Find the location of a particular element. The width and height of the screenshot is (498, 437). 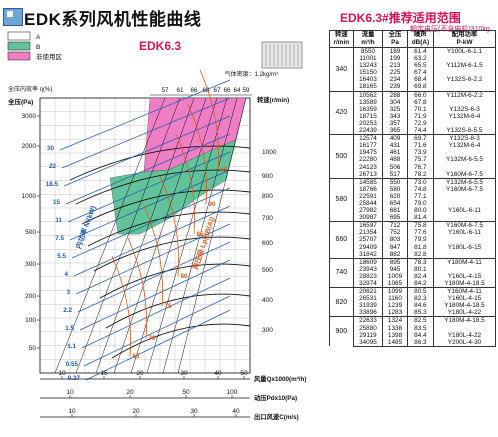

table-row: 16359 325 70.1 Y132S-6-3 is located at coordinates (413, 109).